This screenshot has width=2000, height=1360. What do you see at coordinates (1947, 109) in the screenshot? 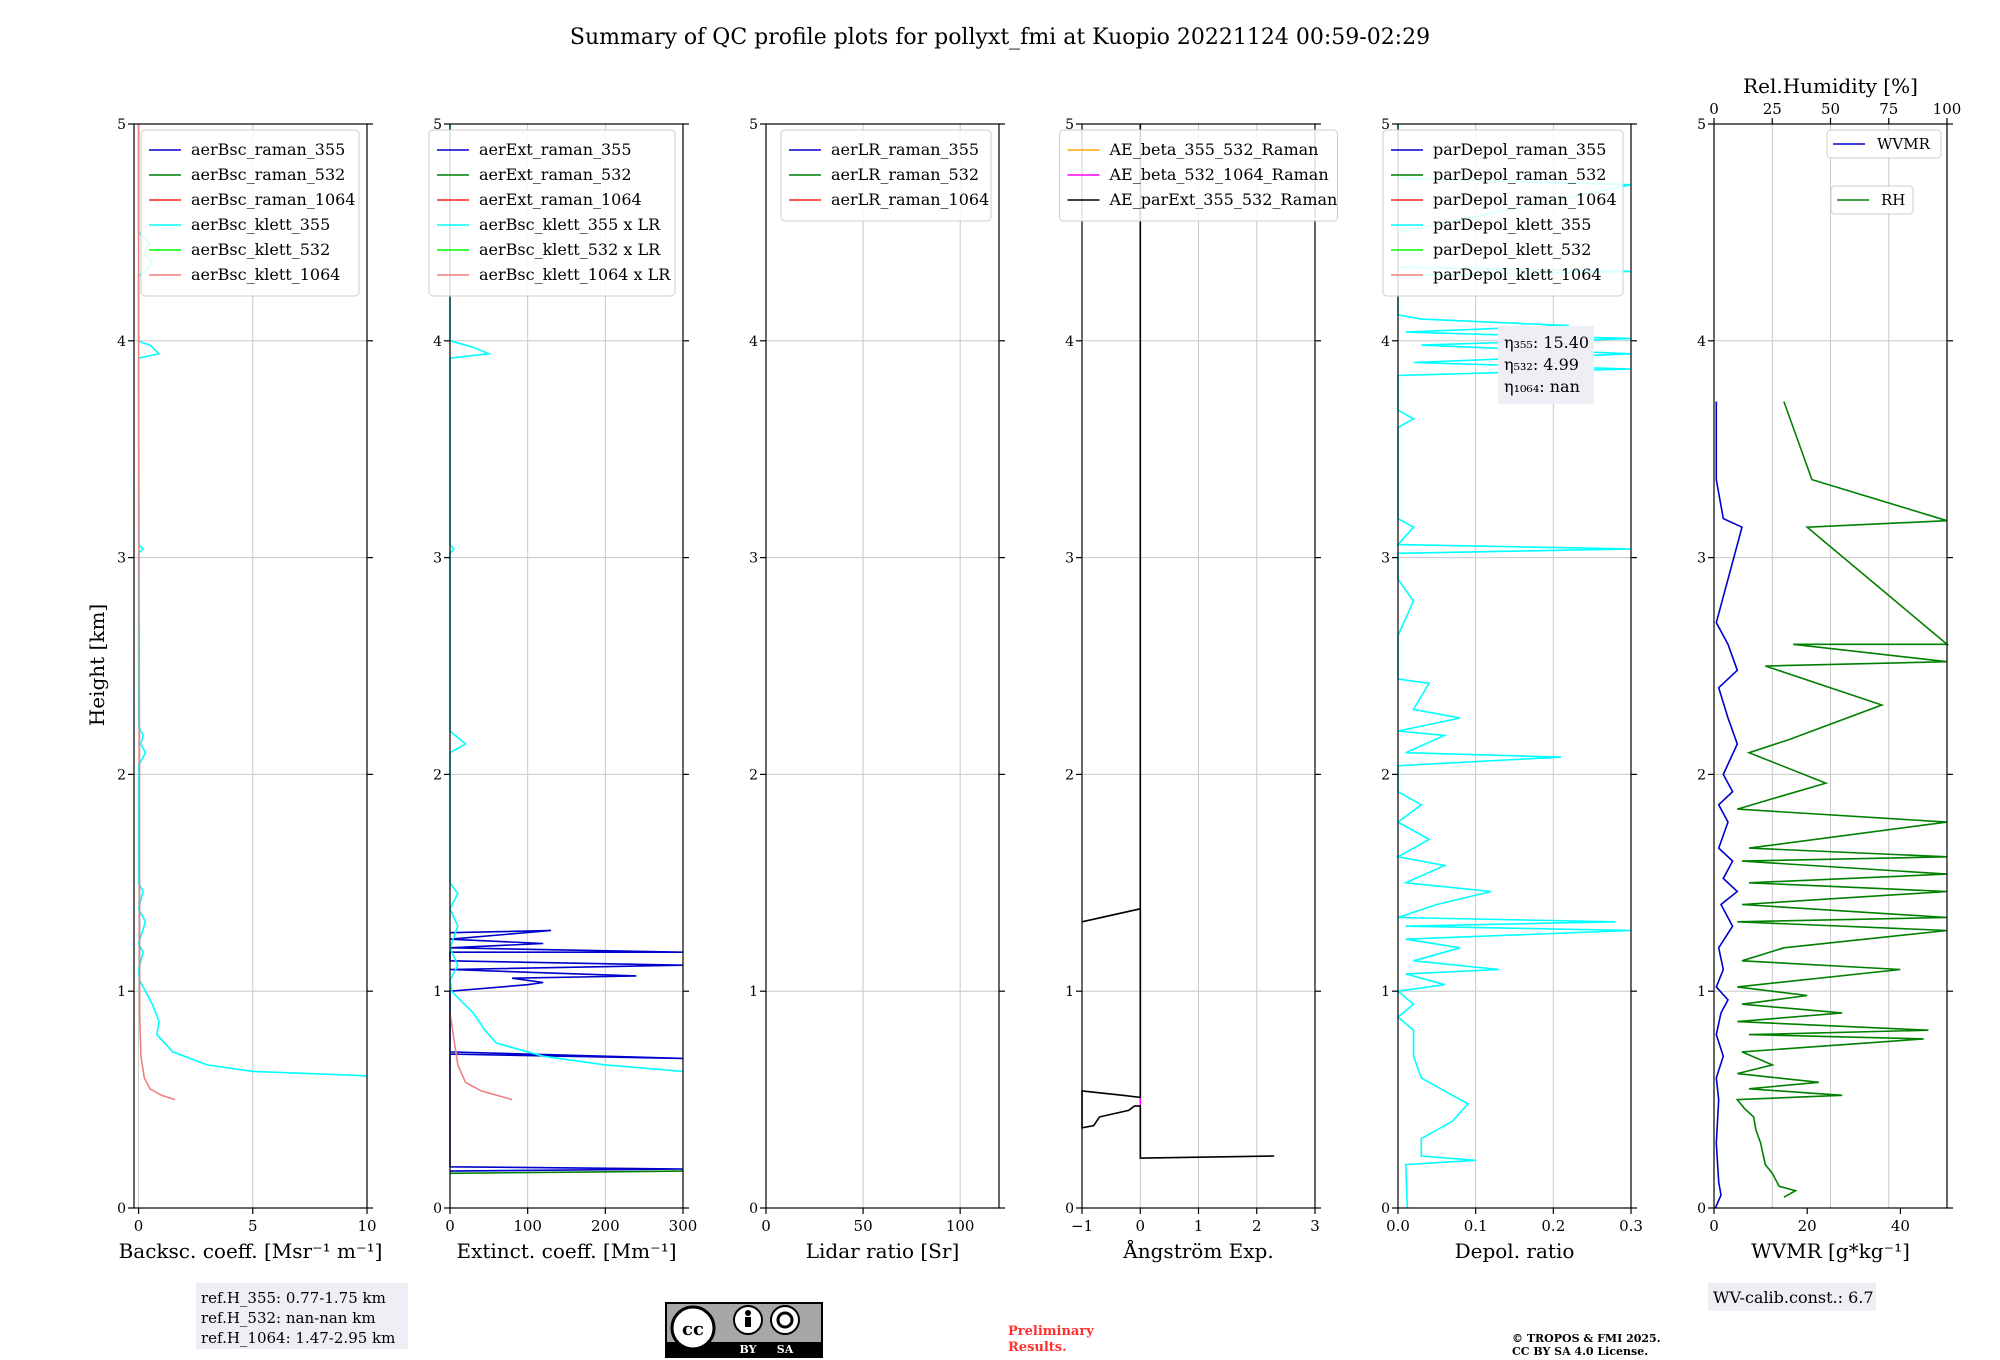
I see `top-x-tick-label: 100` at bounding box center [1947, 109].